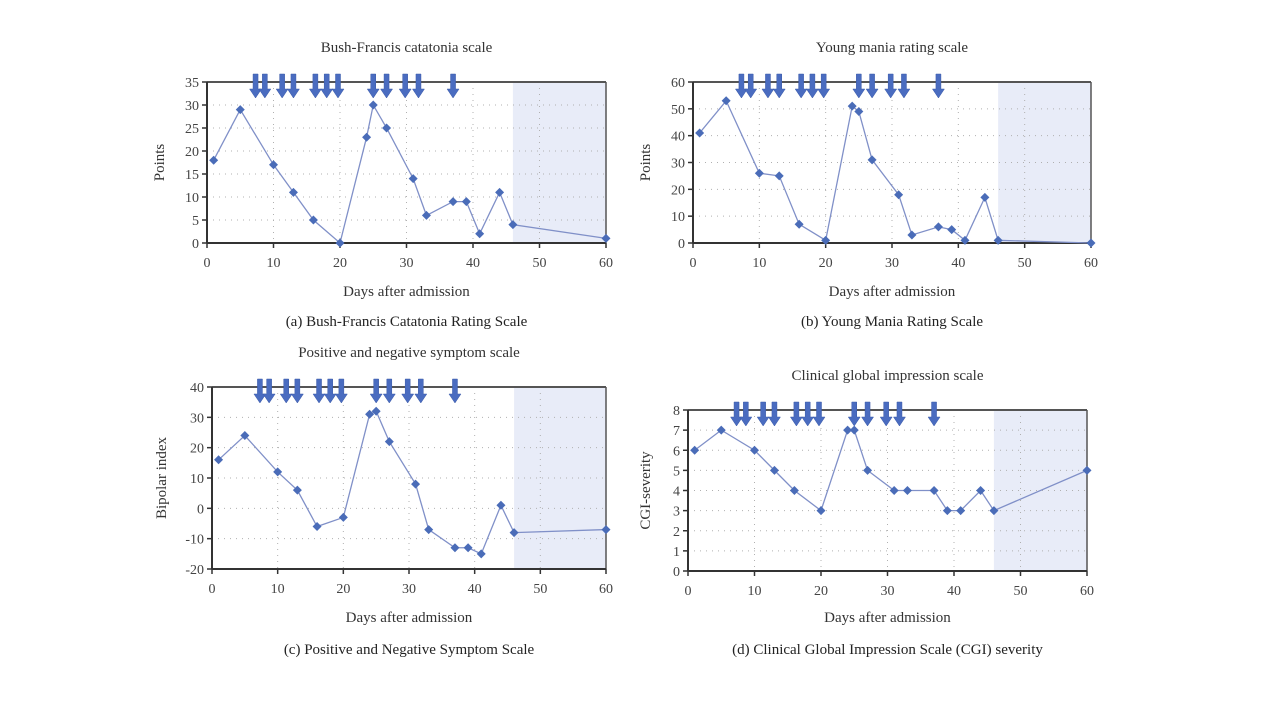 Image resolution: width=1280 pixels, height=720 pixels. Describe the element at coordinates (887, 618) in the screenshot. I see `x-axis-label: Days after admission` at that location.